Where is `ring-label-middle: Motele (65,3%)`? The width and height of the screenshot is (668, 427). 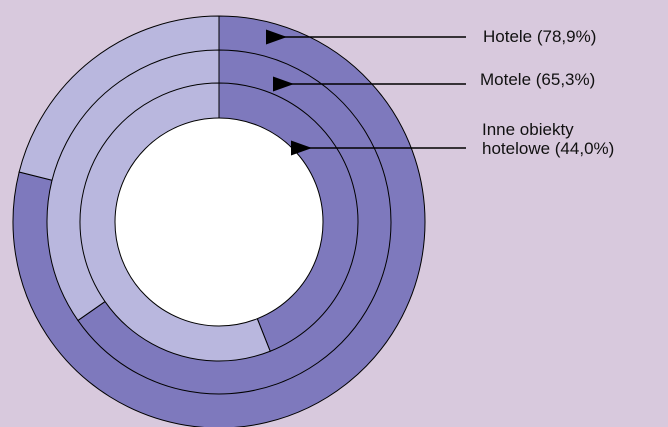
ring-label-middle: Motele (65,3%) is located at coordinates (538, 79).